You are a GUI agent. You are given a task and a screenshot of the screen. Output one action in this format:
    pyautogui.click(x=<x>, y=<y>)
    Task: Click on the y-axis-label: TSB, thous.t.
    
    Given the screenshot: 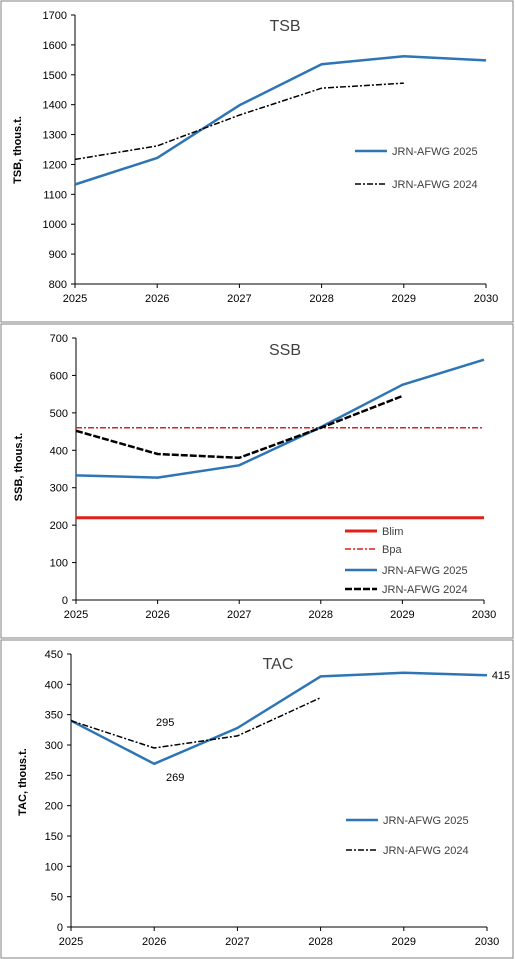 What is the action you would take?
    pyautogui.click(x=18, y=150)
    